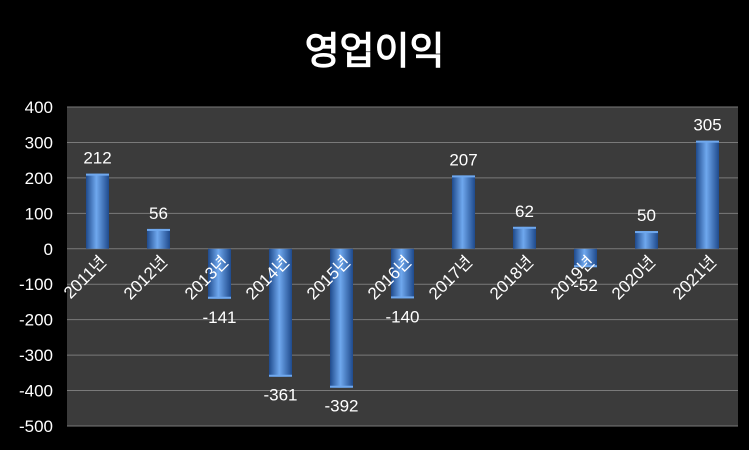 The width and height of the screenshot is (749, 450). I want to click on data-label: -361, so click(280, 395).